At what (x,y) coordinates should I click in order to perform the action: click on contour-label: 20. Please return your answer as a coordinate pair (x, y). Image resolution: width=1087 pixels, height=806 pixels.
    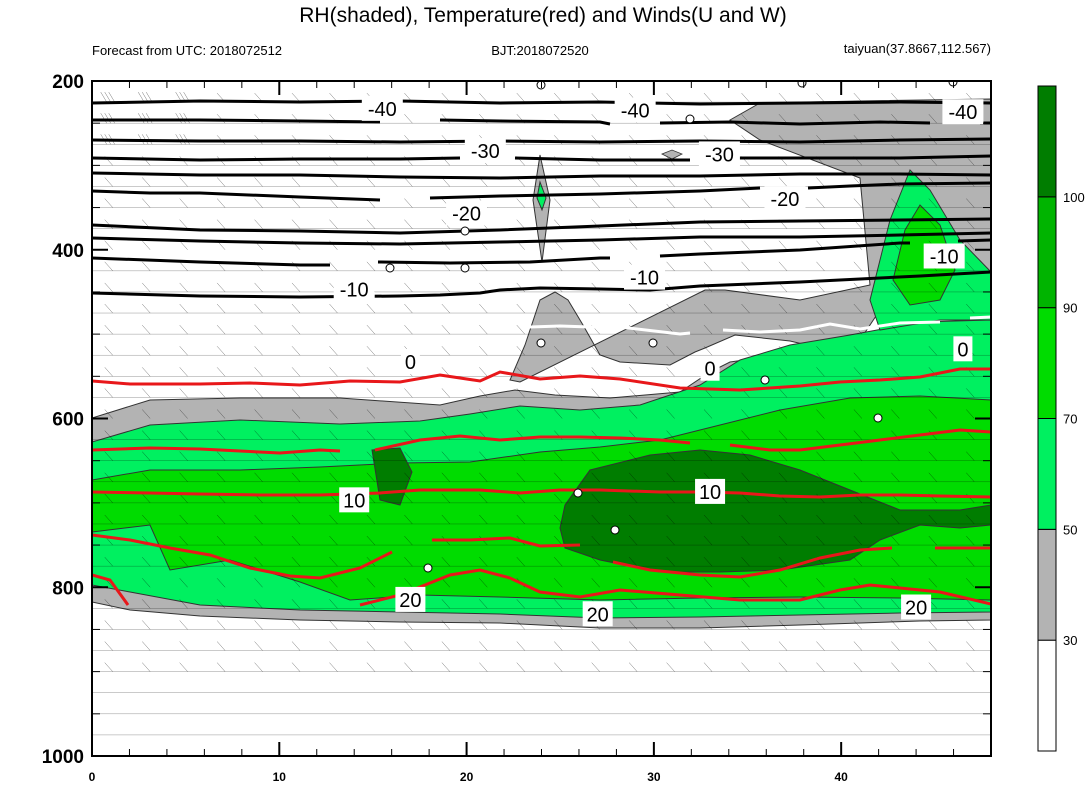
    Looking at the image, I should click on (597, 614).